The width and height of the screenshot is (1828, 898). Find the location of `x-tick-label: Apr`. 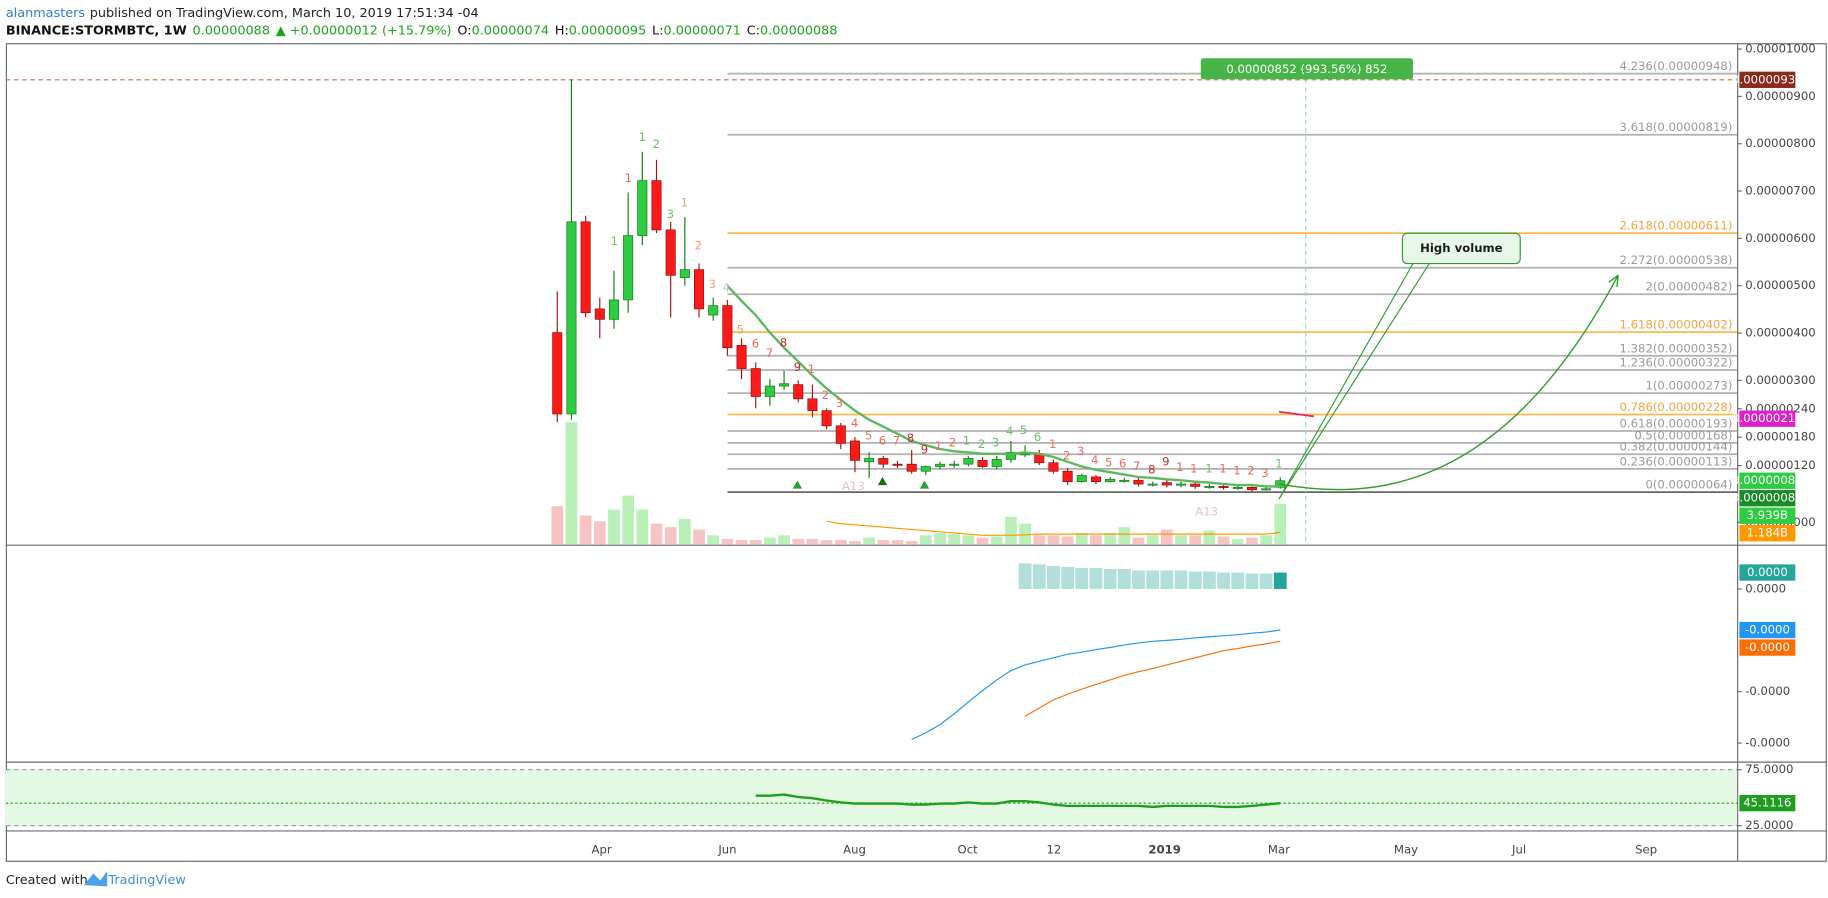

x-tick-label: Apr is located at coordinates (601, 850).